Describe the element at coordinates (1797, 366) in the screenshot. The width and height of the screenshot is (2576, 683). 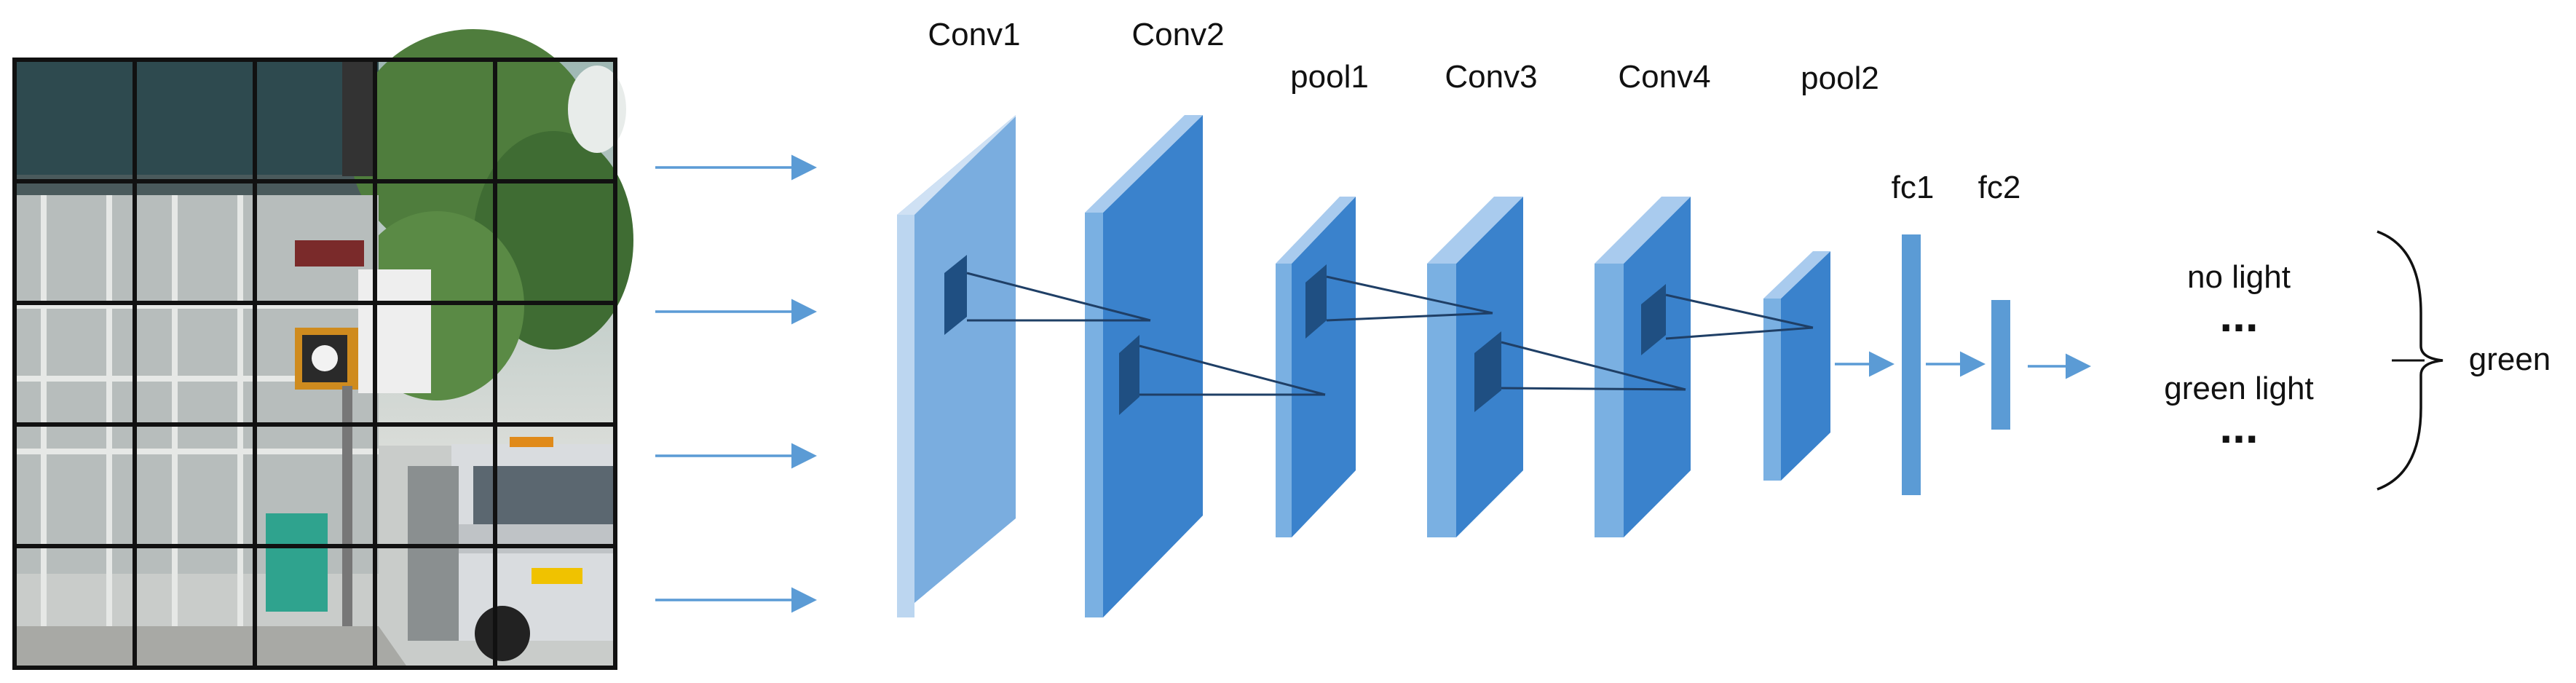
I see `layer-pool2` at that location.